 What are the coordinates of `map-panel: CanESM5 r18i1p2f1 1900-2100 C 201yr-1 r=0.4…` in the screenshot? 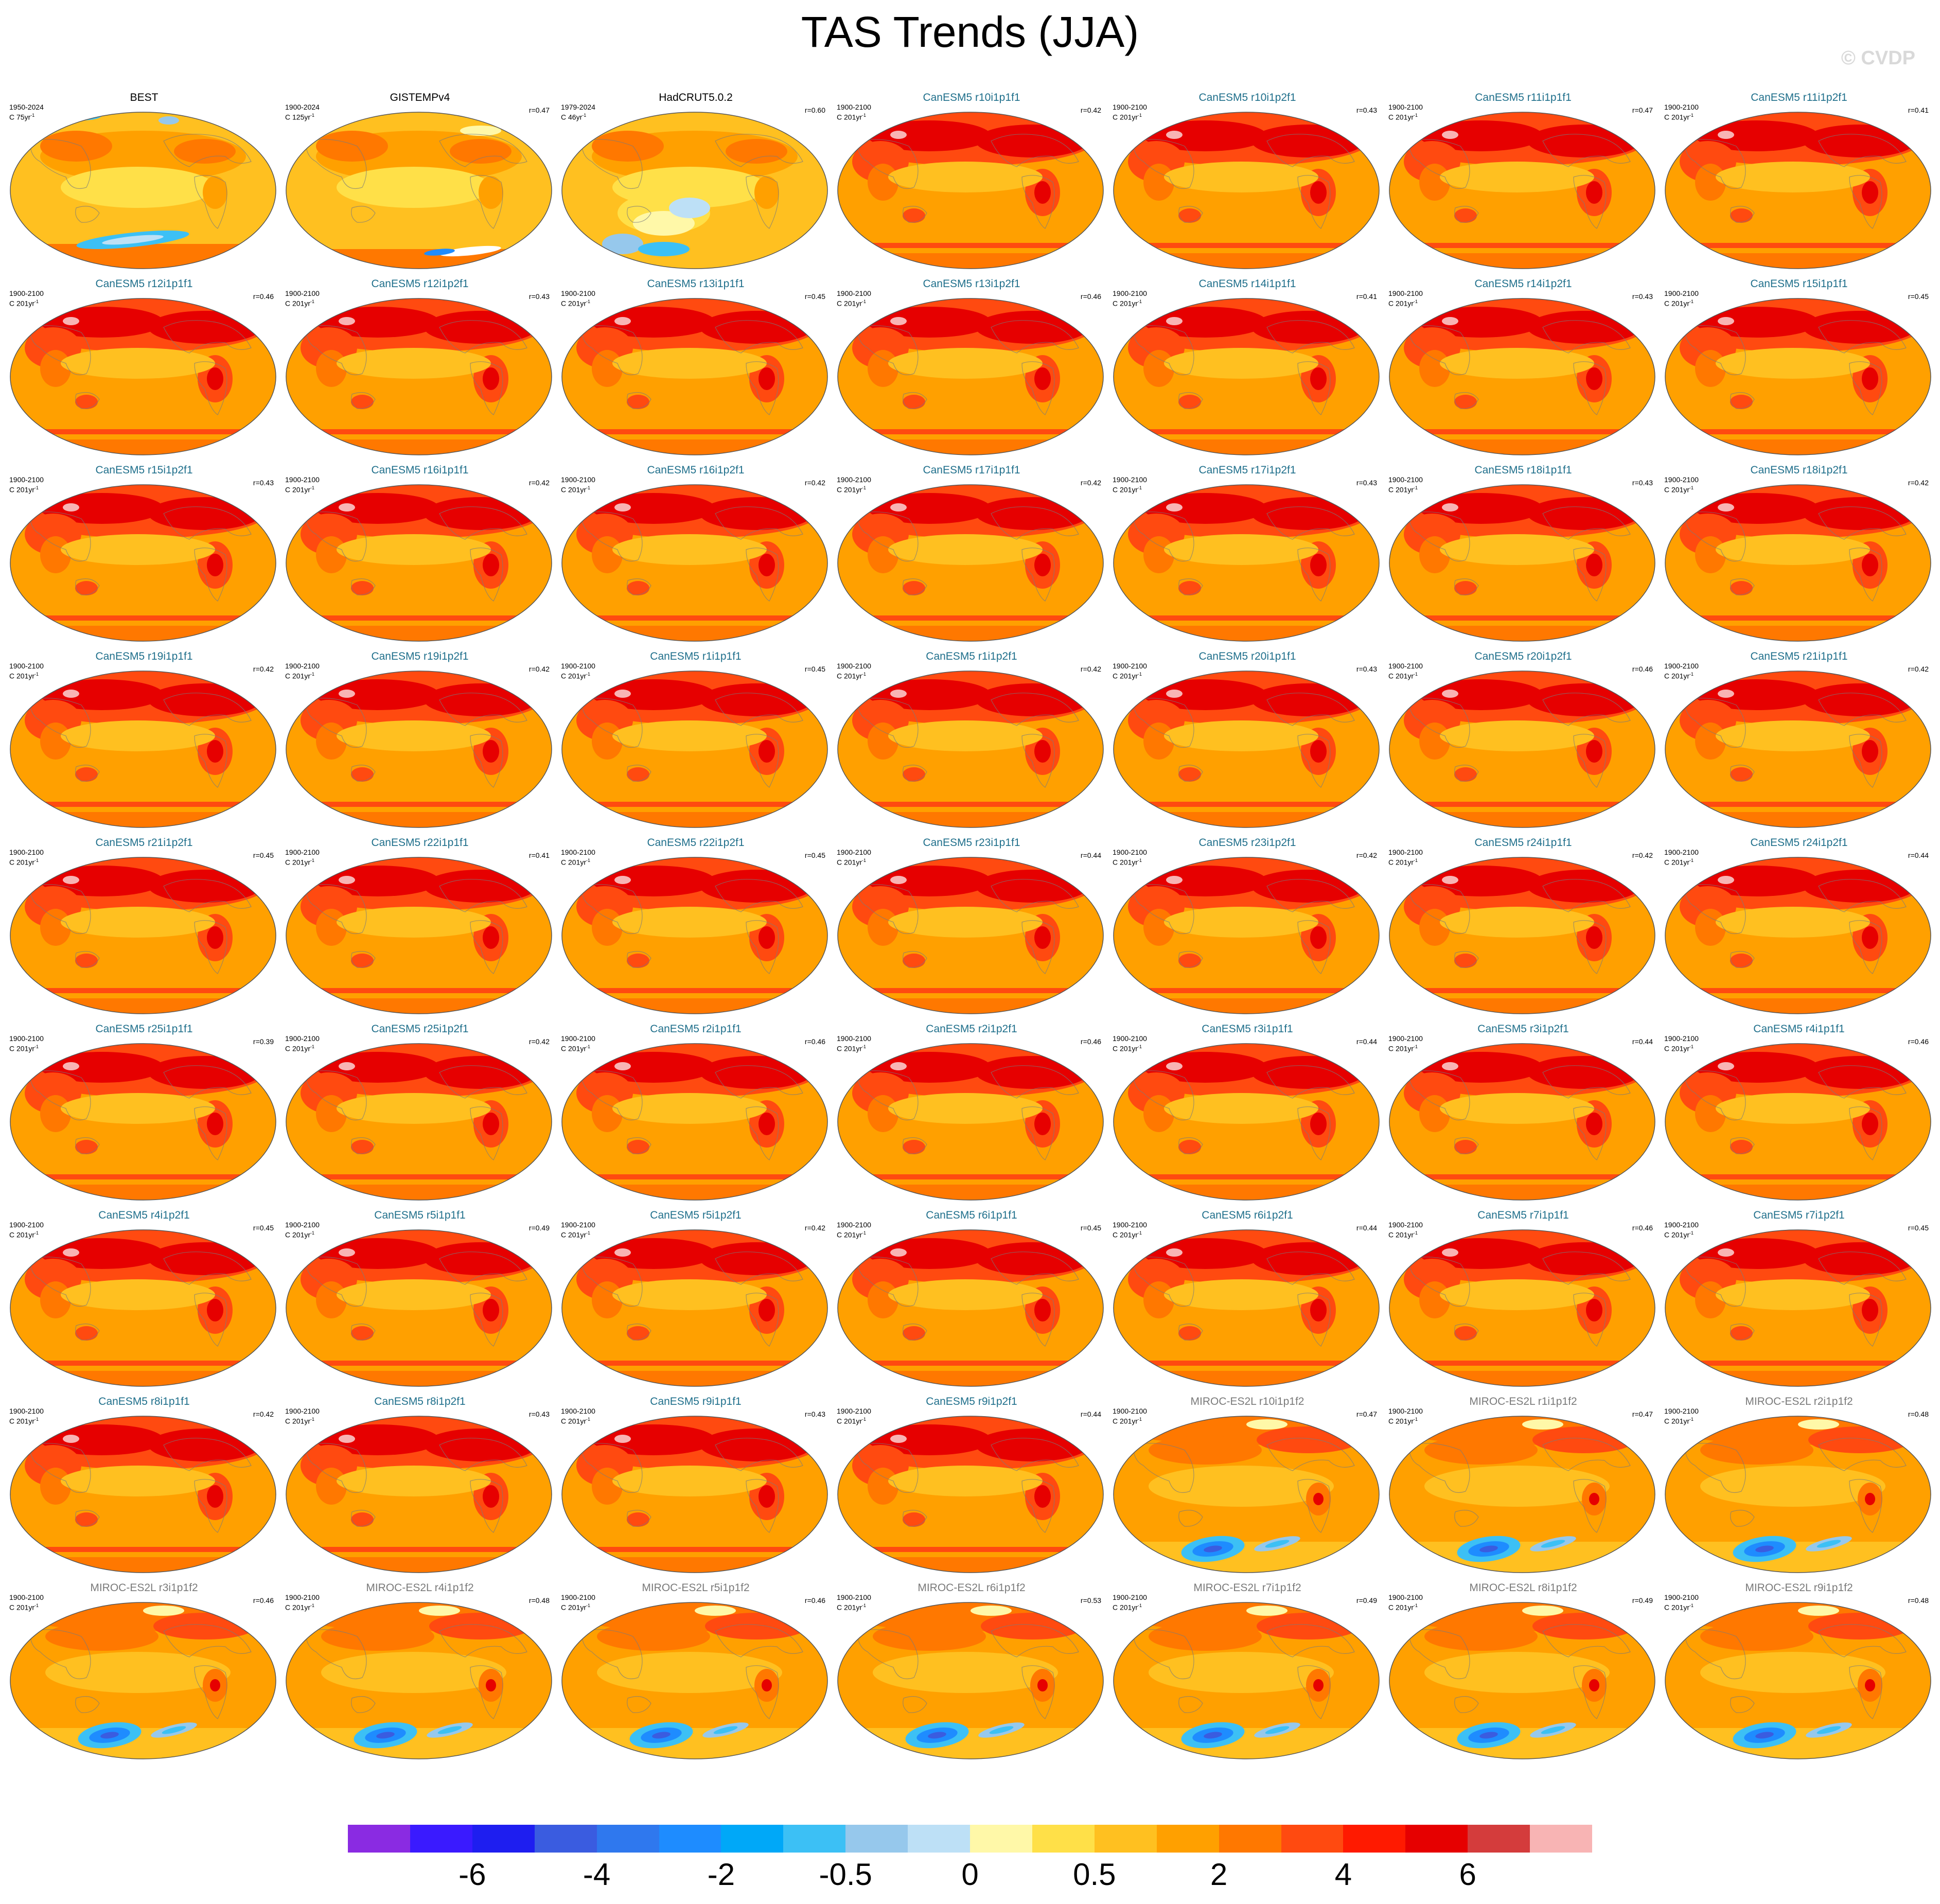 It's located at (1799, 557).